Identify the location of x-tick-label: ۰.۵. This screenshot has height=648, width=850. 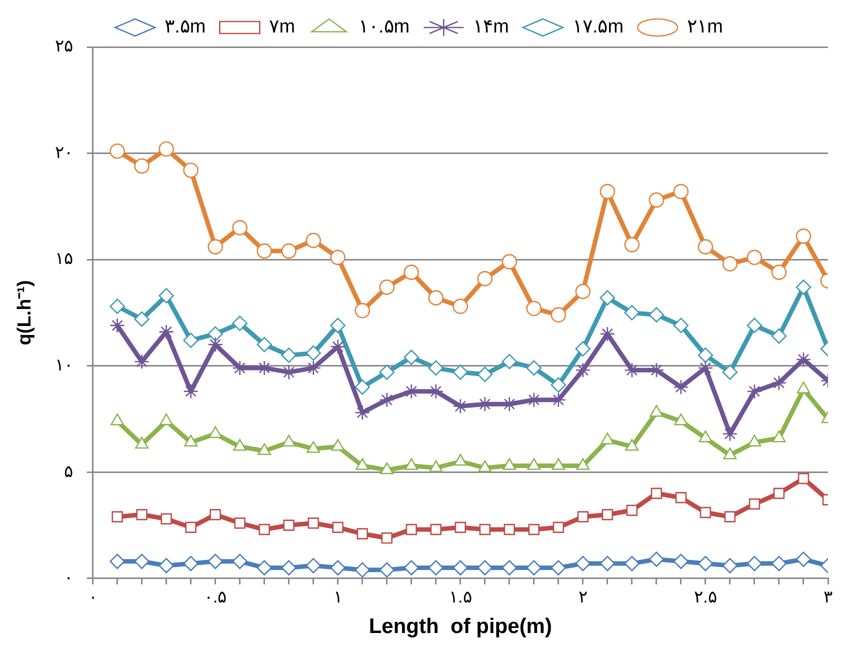
(215, 596).